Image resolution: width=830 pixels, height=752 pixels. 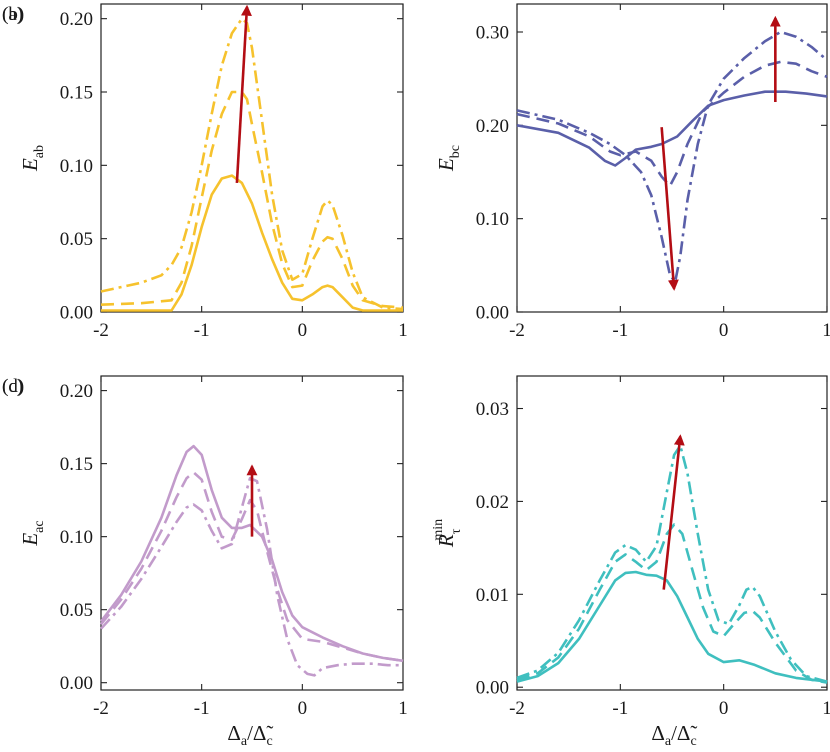 What do you see at coordinates (674, 735) in the screenshot?
I see `x-axis-title-right: Δa/Δ̃c` at bounding box center [674, 735].